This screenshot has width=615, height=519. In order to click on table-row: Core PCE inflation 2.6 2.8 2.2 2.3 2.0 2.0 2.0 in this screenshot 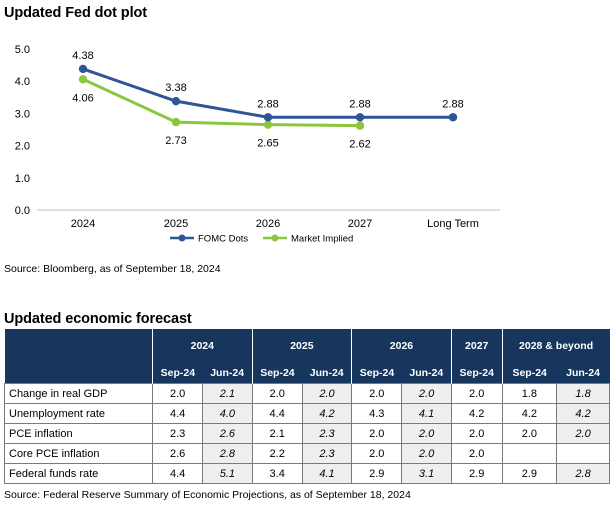, I will do `click(307, 453)`.